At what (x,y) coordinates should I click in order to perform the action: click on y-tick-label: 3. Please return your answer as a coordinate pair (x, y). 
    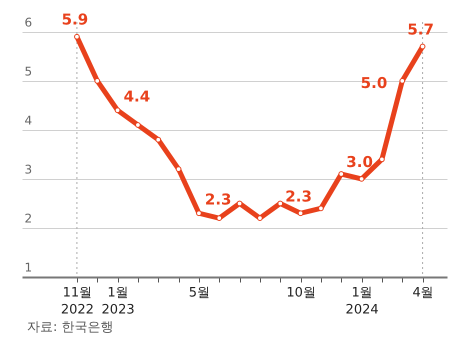
    Looking at the image, I should click on (28, 169).